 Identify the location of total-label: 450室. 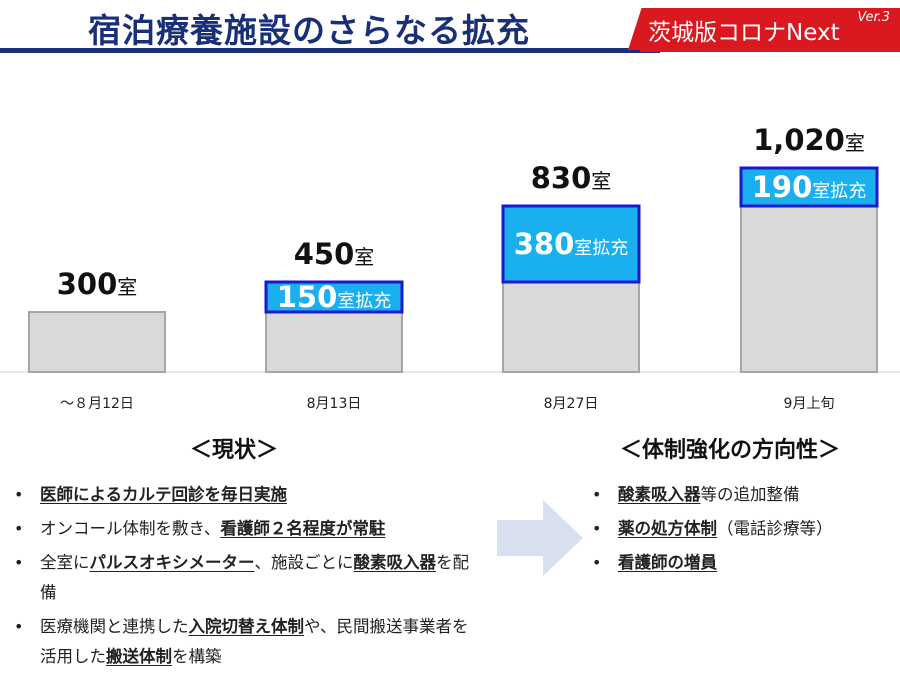
(334, 254).